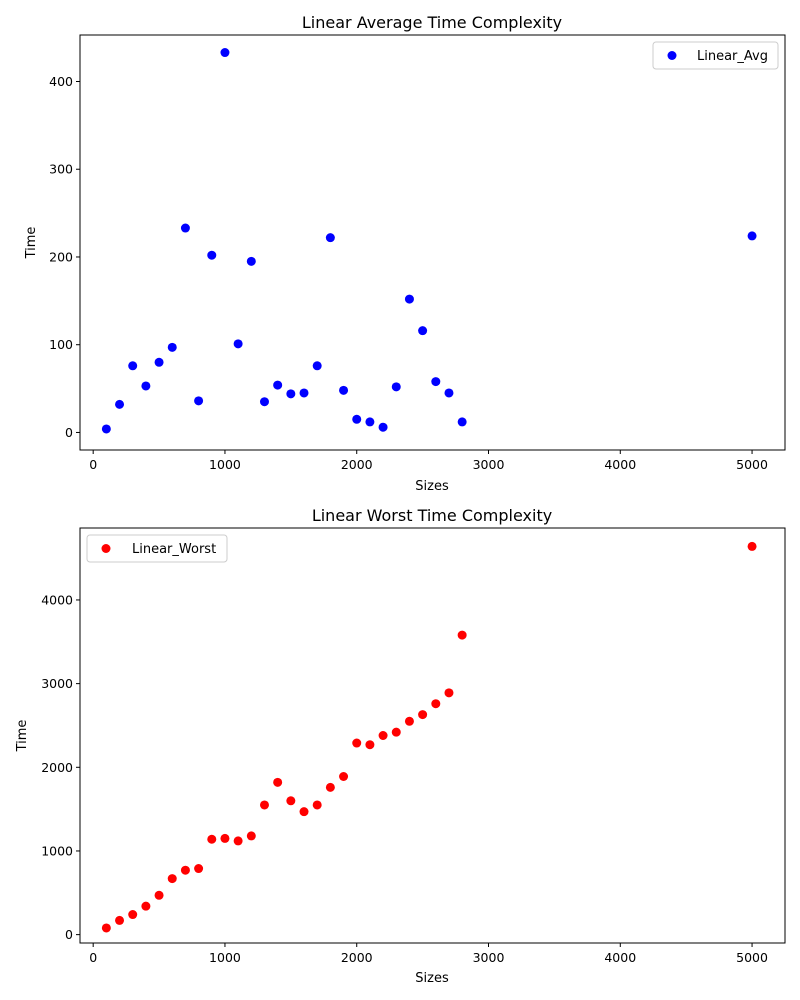 The width and height of the screenshot is (800, 1000). I want to click on y-tick-label: 200, so click(61, 256).